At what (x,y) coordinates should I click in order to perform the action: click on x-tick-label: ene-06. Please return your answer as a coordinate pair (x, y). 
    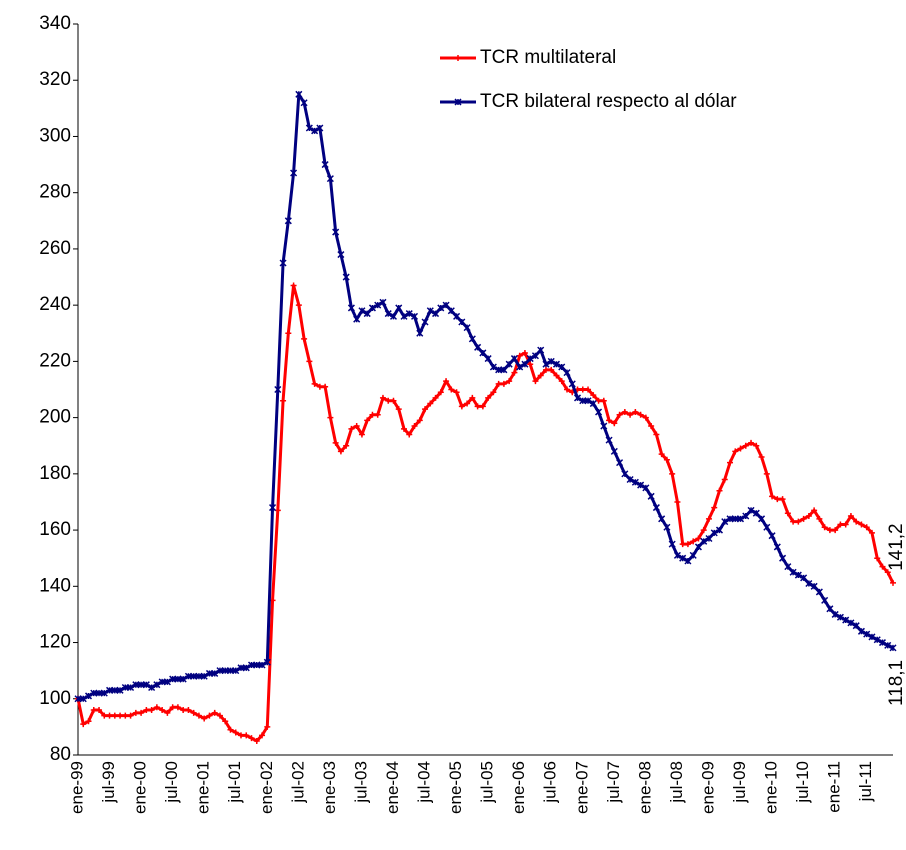
    Looking at the image, I should click on (518, 787).